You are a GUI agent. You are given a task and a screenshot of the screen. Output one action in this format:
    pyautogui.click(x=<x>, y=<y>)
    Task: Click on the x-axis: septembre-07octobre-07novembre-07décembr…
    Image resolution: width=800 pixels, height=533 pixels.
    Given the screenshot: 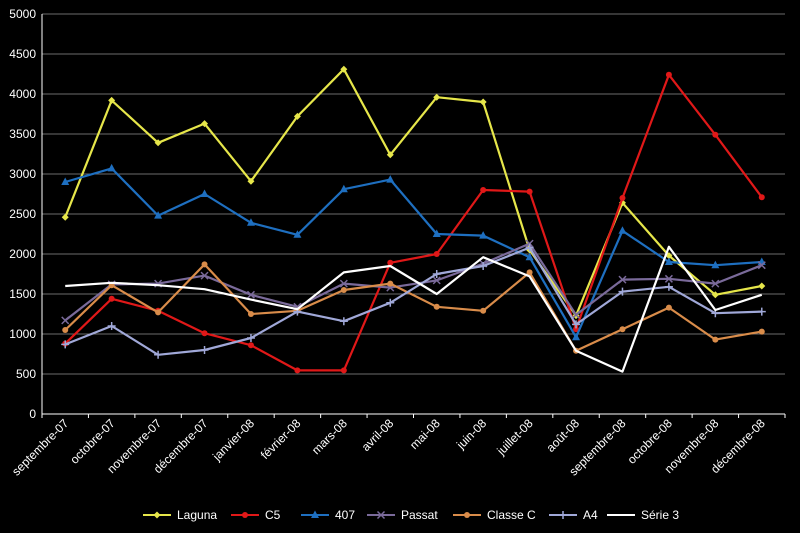 What is the action you would take?
    pyautogui.click(x=397, y=445)
    